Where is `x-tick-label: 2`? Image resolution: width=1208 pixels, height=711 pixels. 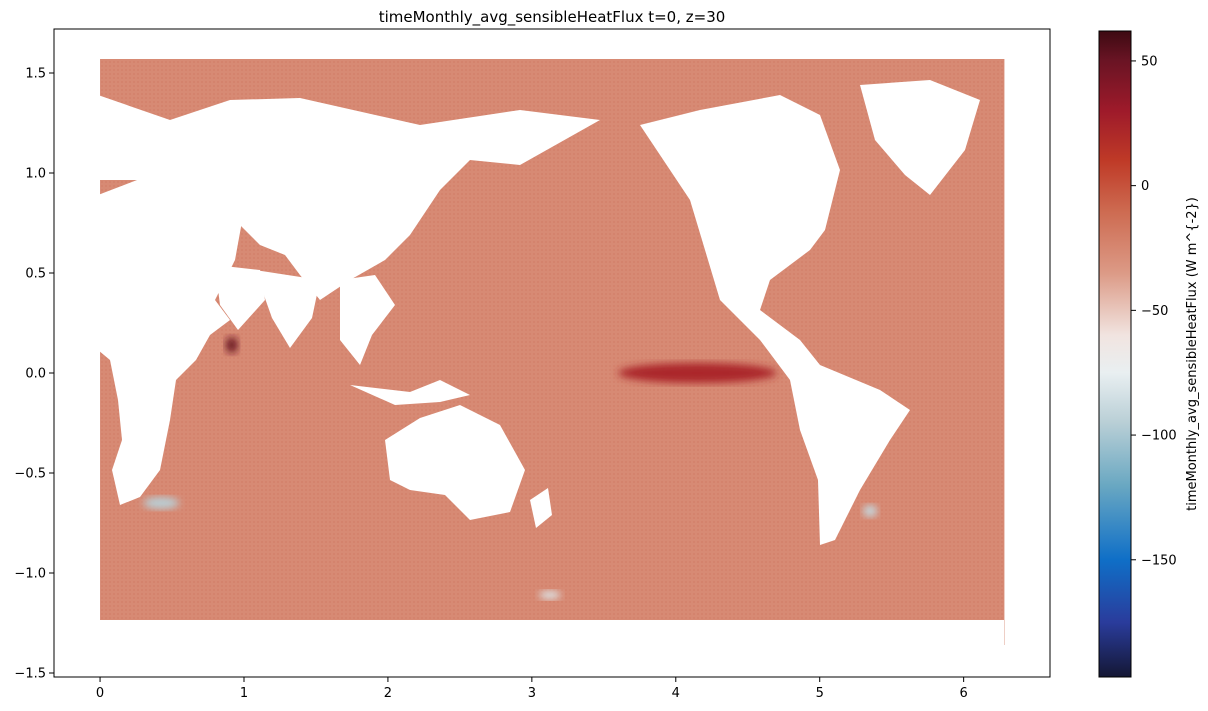
x-tick-label: 2 is located at coordinates (388, 693).